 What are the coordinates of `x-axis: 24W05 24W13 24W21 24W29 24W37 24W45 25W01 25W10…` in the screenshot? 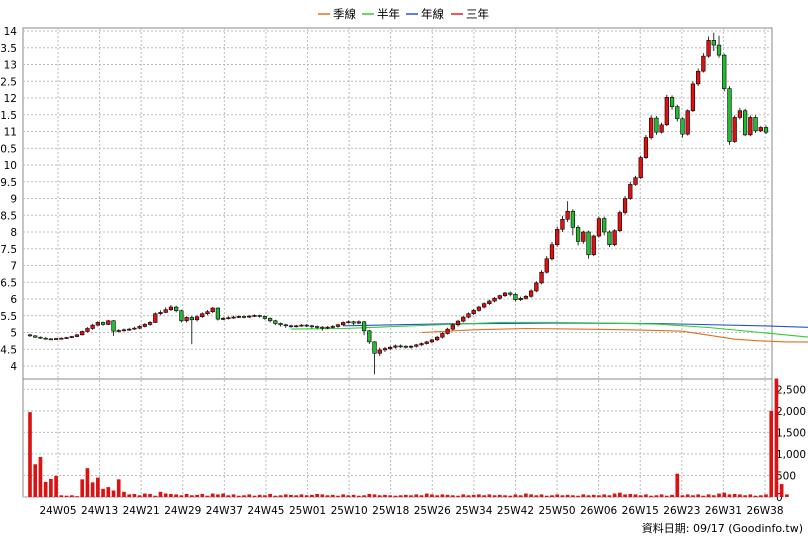 It's located at (411, 511).